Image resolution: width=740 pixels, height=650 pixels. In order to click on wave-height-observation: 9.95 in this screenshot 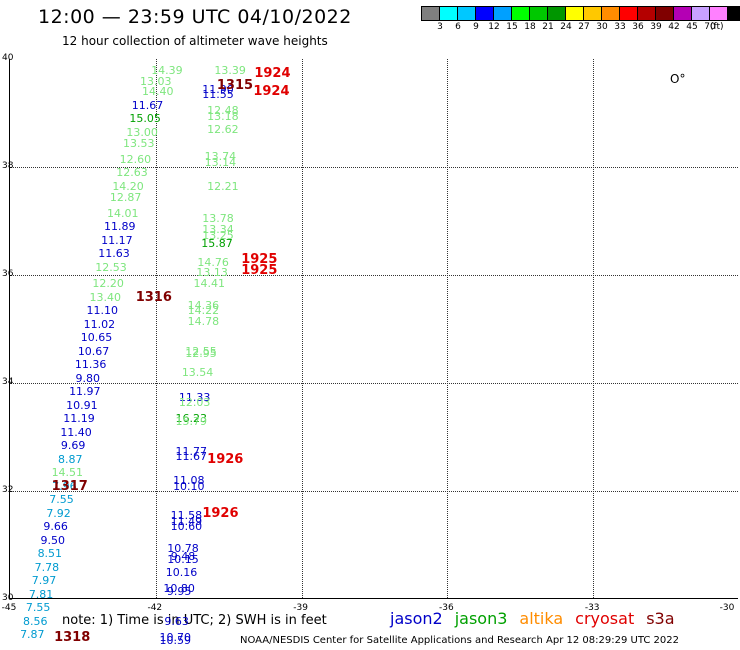, I will do `click(179, 591)`.